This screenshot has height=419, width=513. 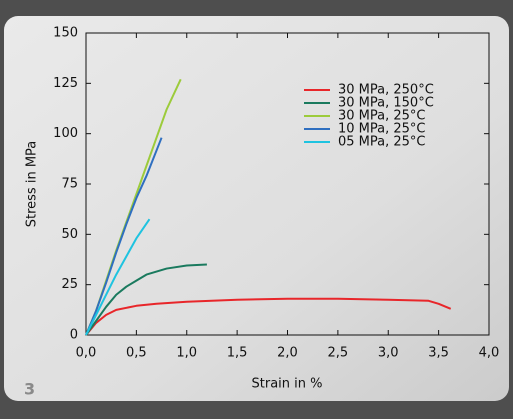 I want to click on legend-label: 30 MPa, 150°C, so click(x=386, y=103).